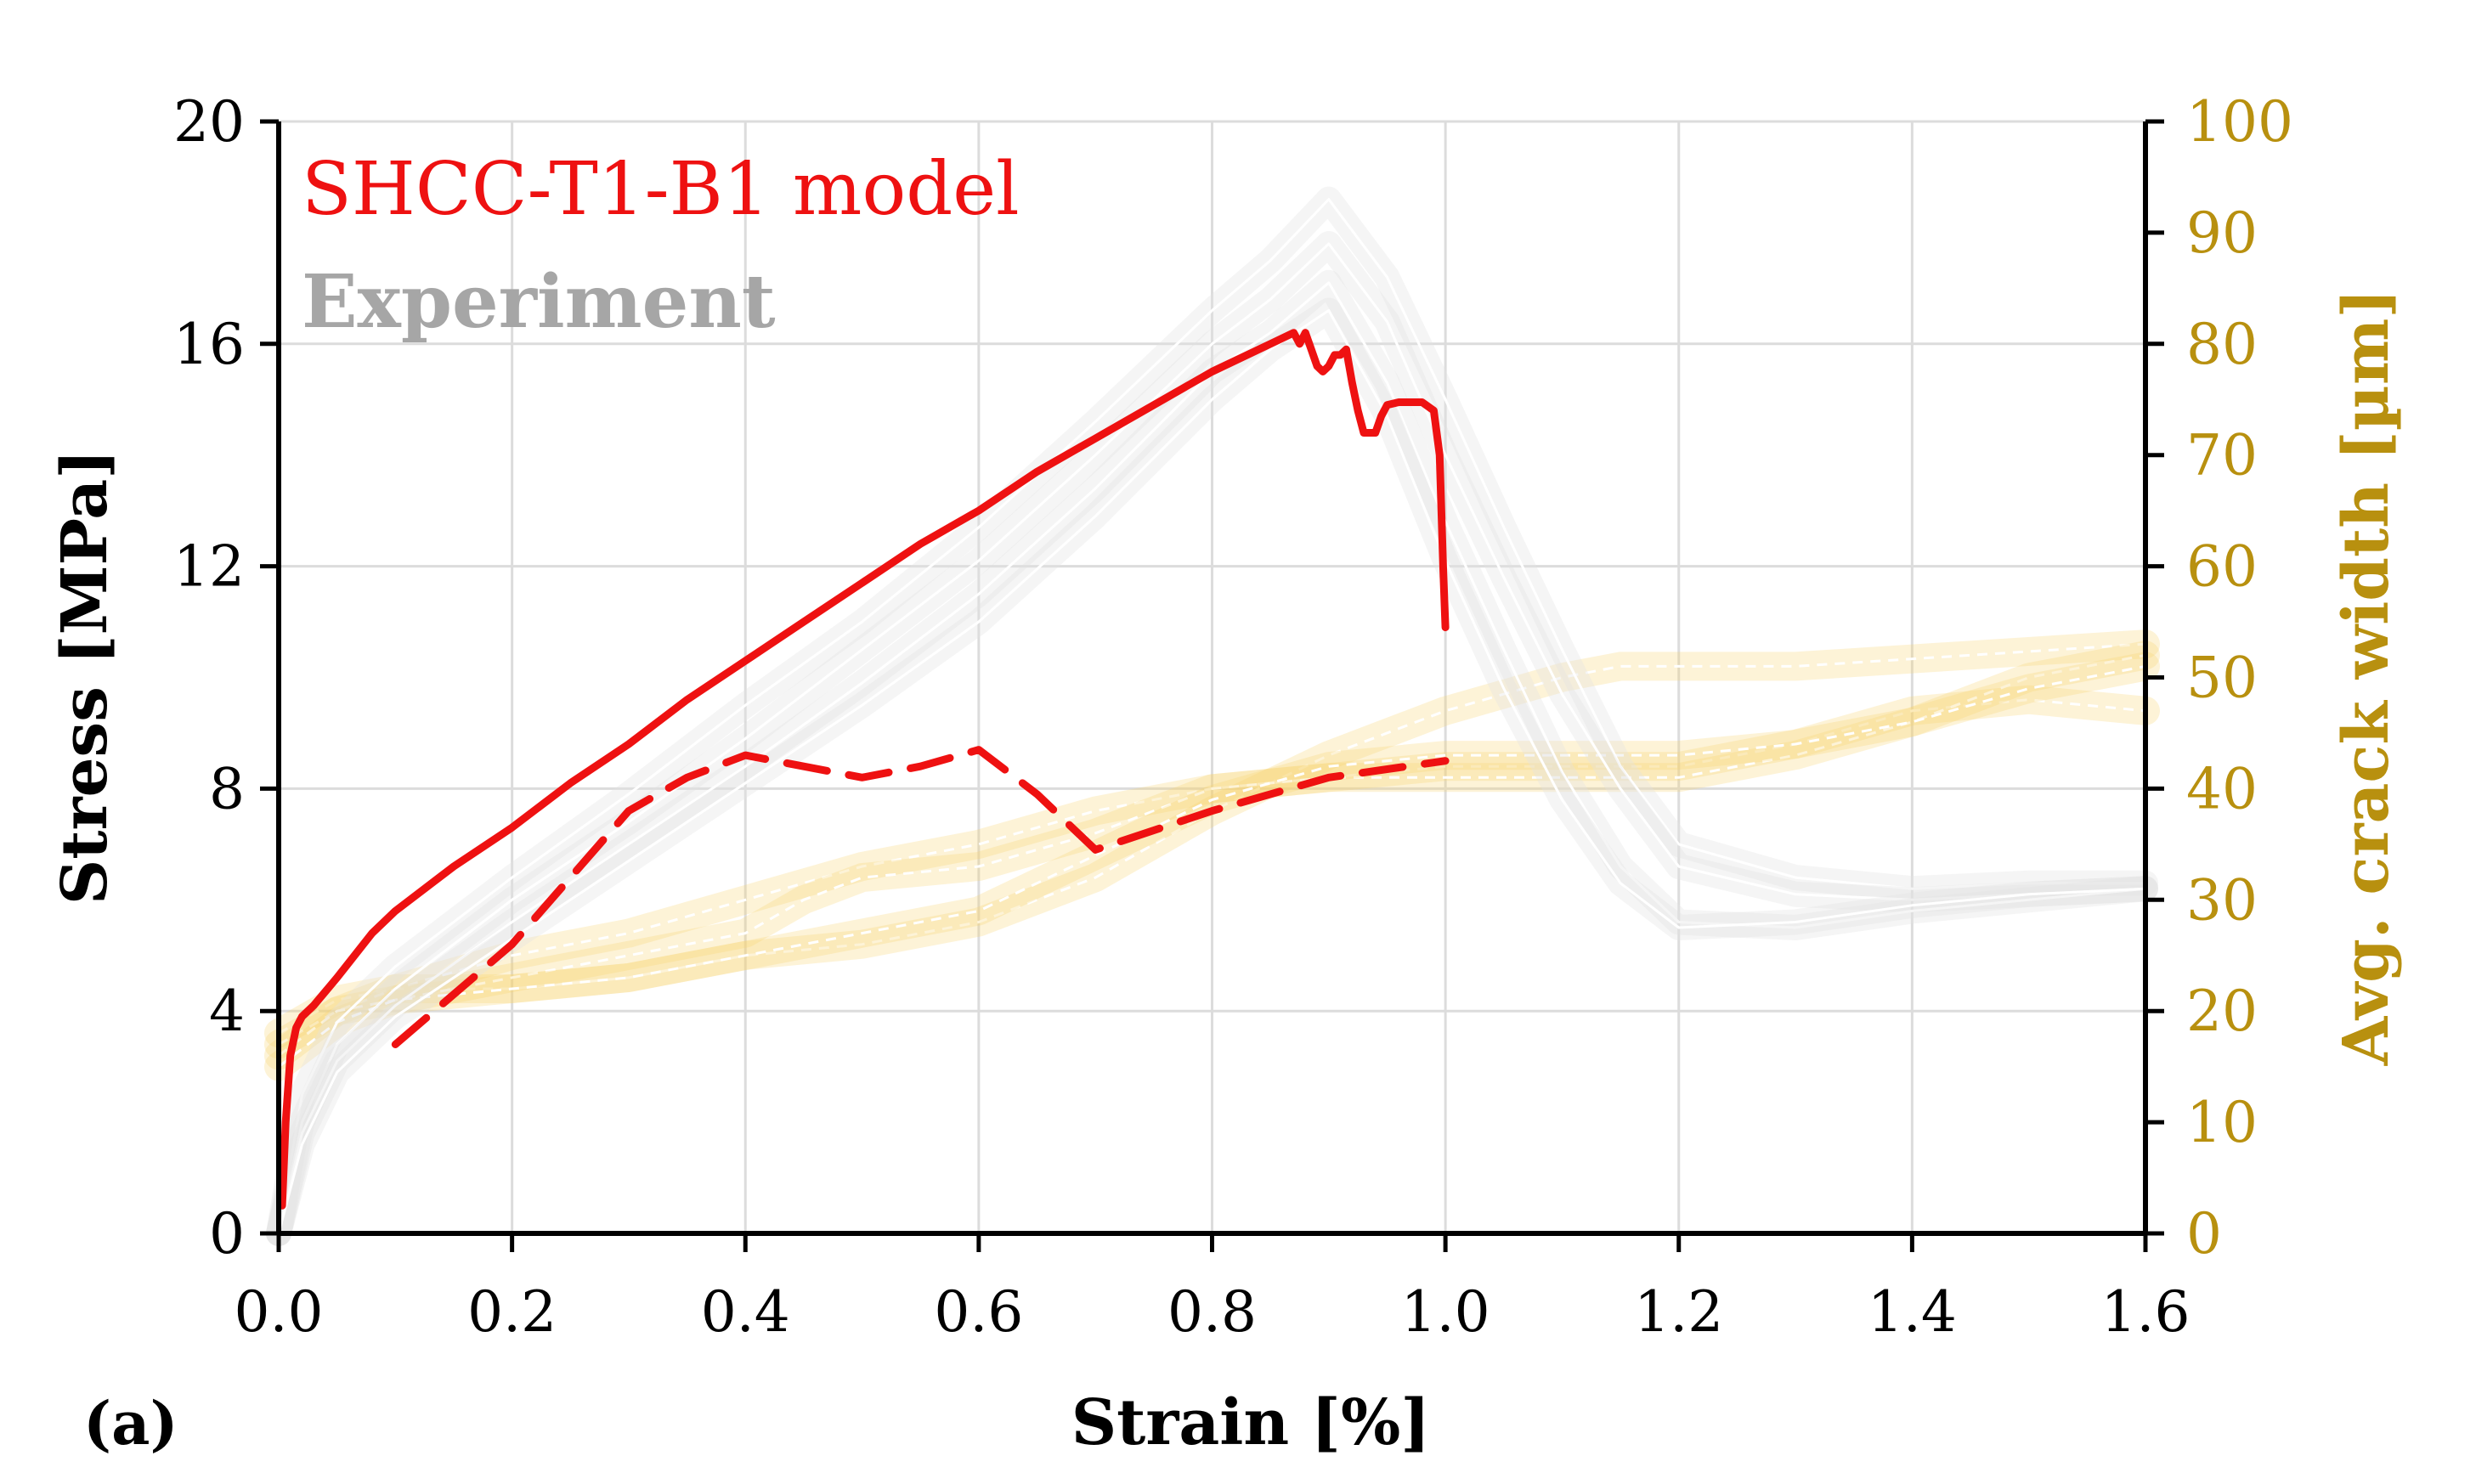 The width and height of the screenshot is (2476, 1484). What do you see at coordinates (2222, 788) in the screenshot?
I see `y2-tick-label: 40` at bounding box center [2222, 788].